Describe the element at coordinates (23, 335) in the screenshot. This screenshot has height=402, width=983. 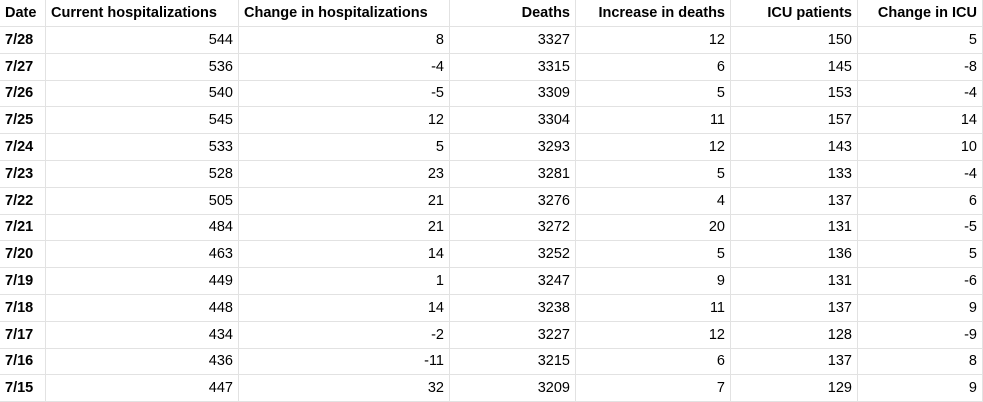
I see `date-cell: 7/17` at that location.